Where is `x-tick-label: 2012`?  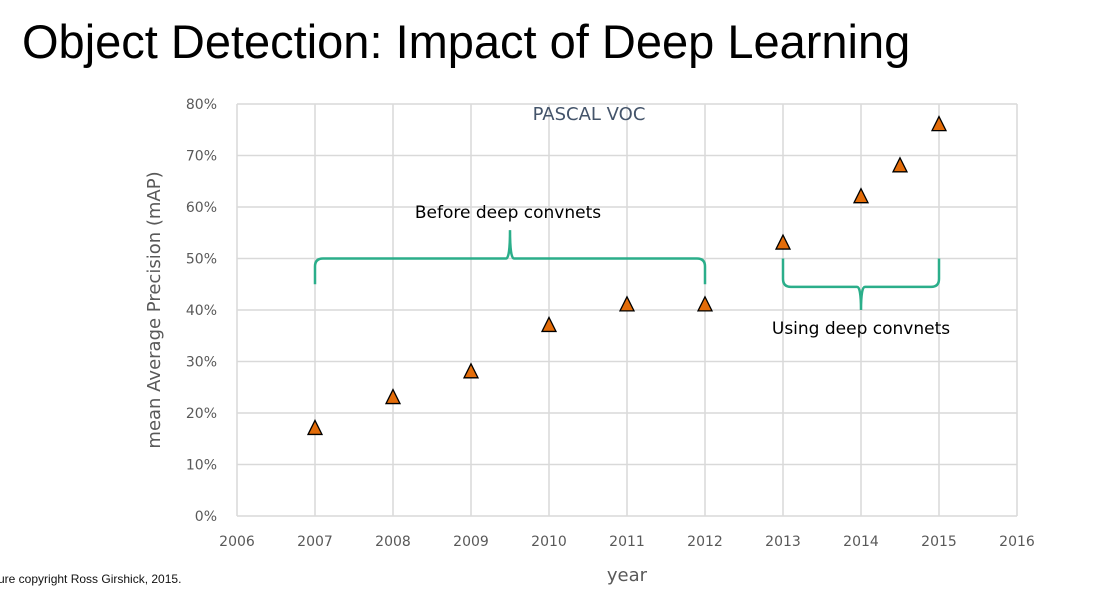 x-tick-label: 2012 is located at coordinates (705, 542).